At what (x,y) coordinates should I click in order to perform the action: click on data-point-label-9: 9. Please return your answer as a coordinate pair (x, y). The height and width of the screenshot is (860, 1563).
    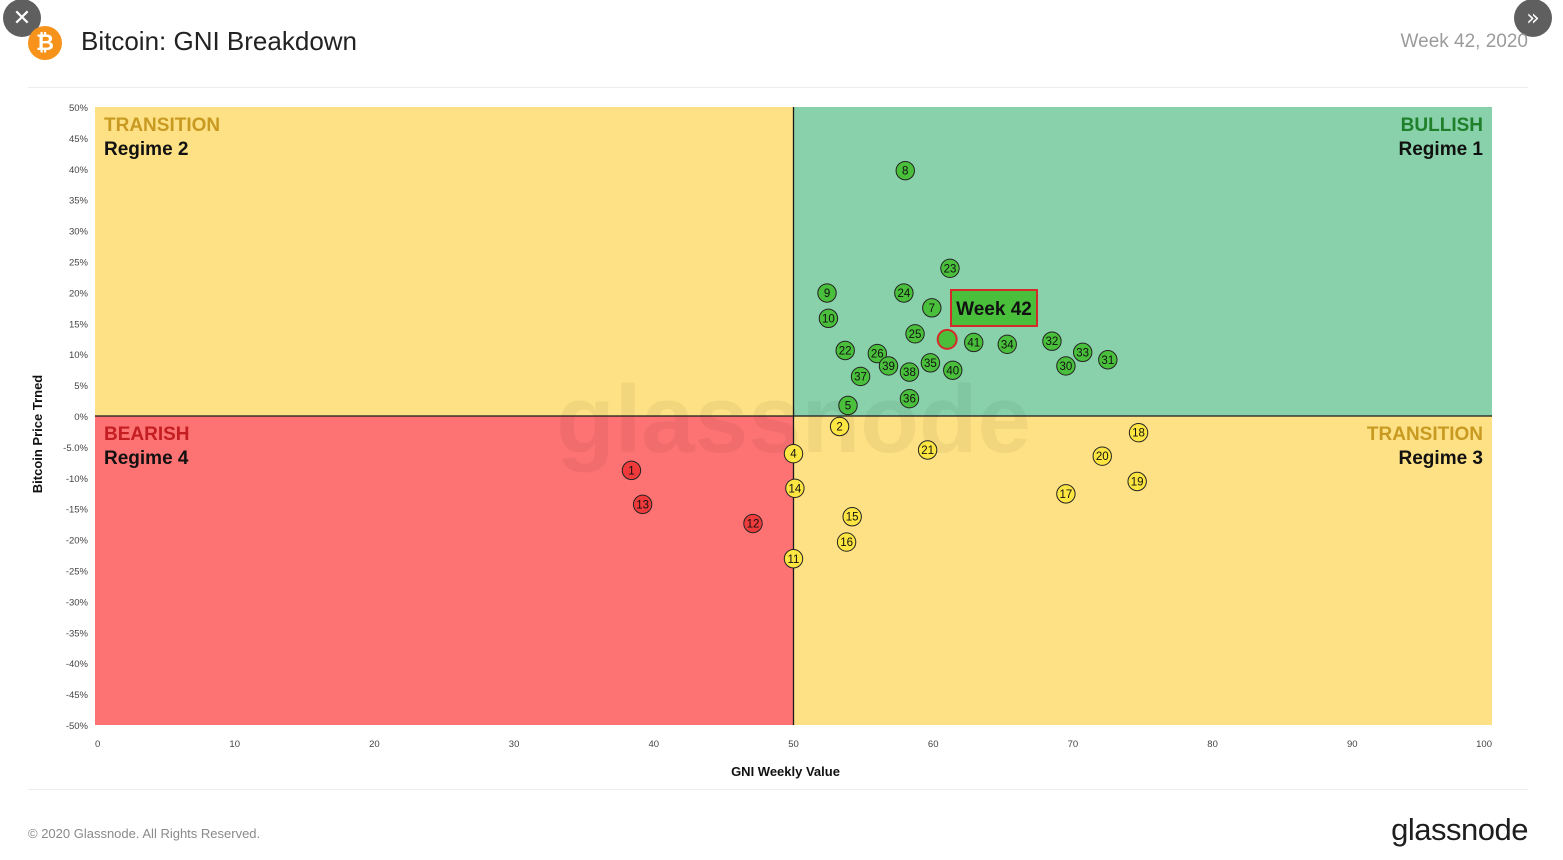
    Looking at the image, I should click on (827, 294).